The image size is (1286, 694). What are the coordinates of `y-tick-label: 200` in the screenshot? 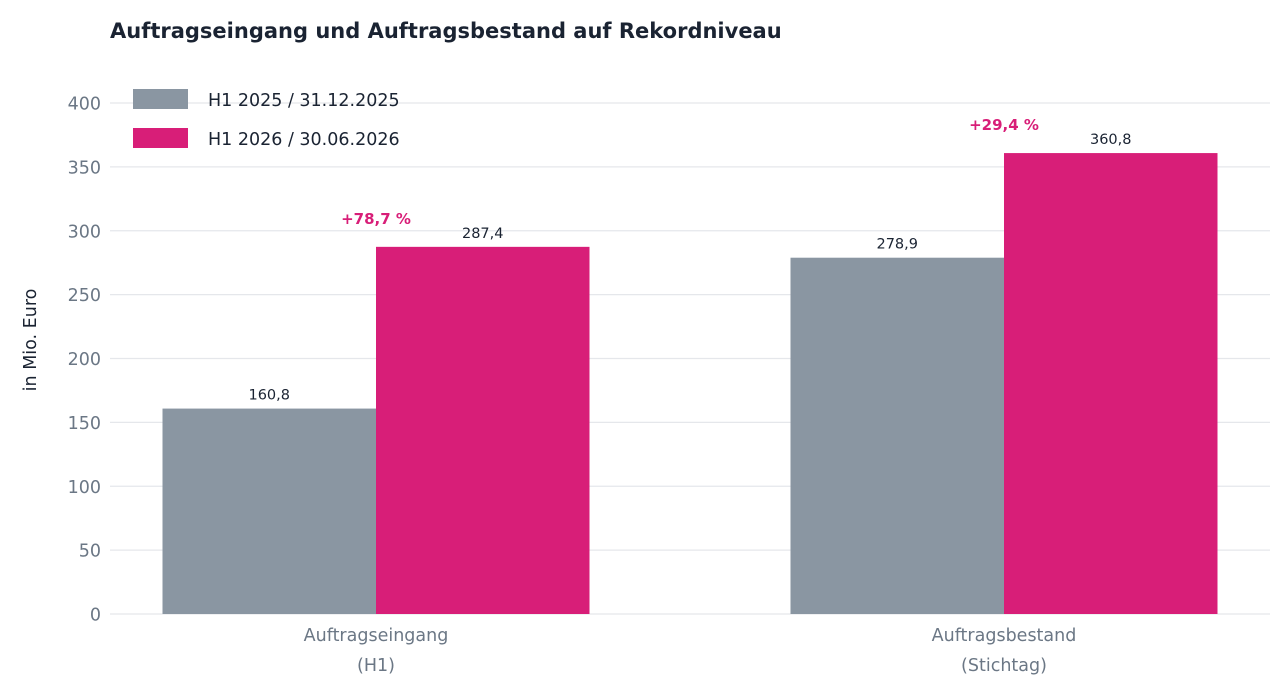 It's located at (84, 360).